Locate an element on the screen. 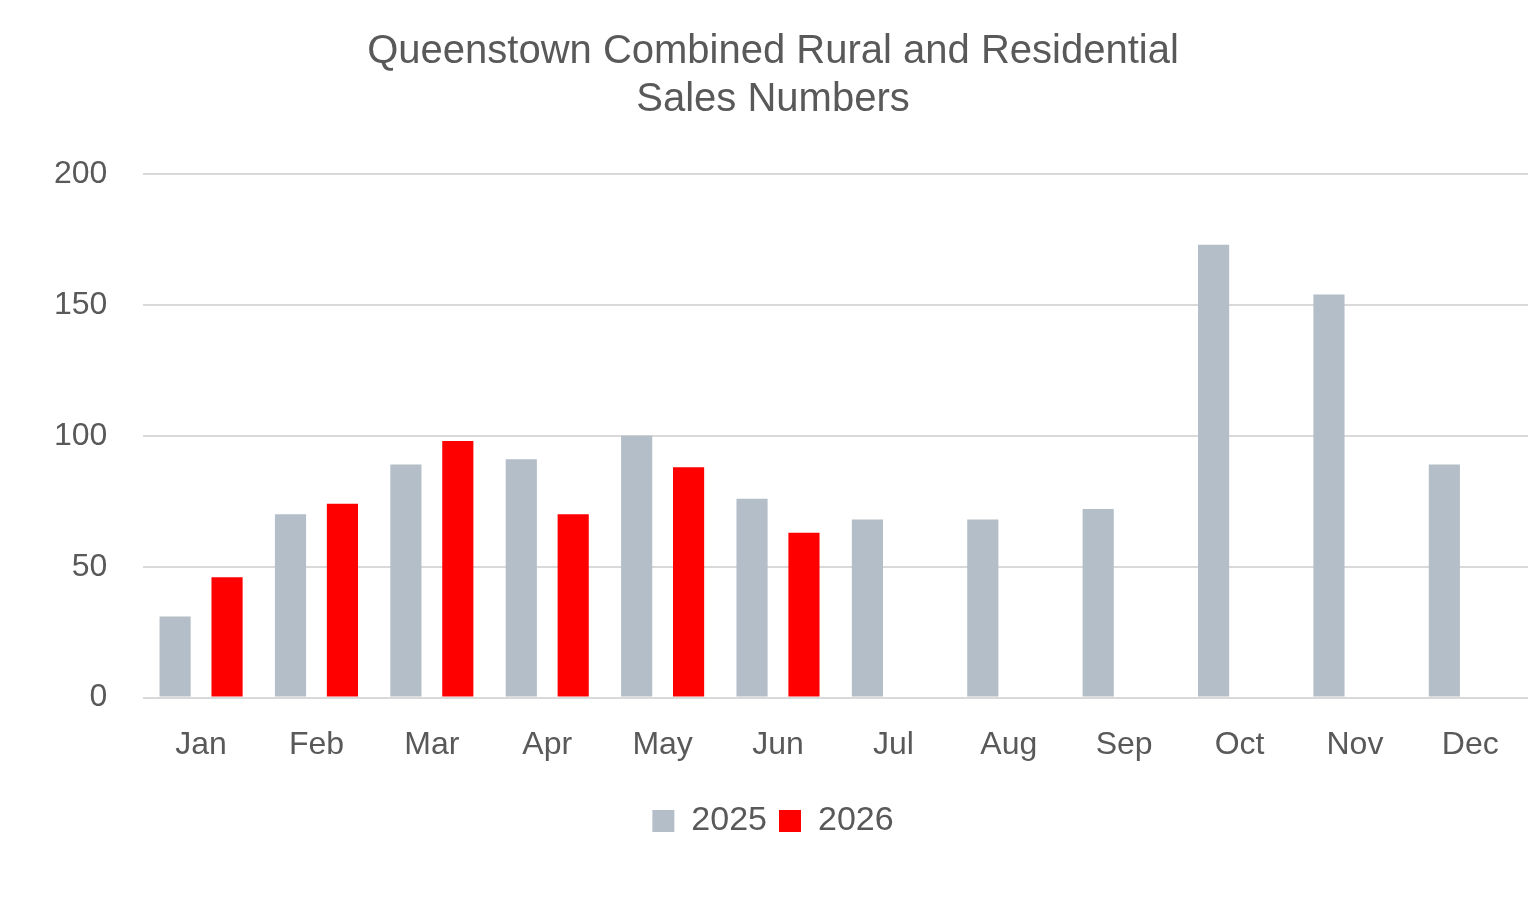 This screenshot has height=900, width=1536. x-tick-label: Nov is located at coordinates (1355, 742).